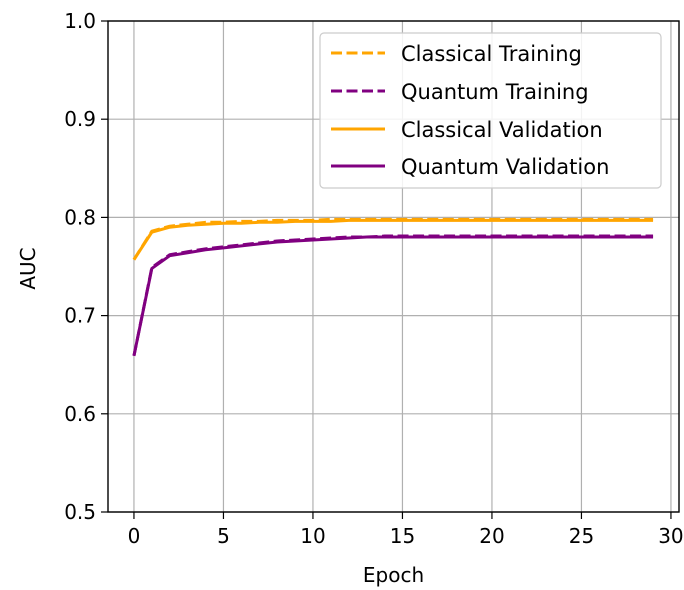 This screenshot has width=684, height=590. What do you see at coordinates (80, 21) in the screenshot?
I see `y-tick-label: 1.0` at bounding box center [80, 21].